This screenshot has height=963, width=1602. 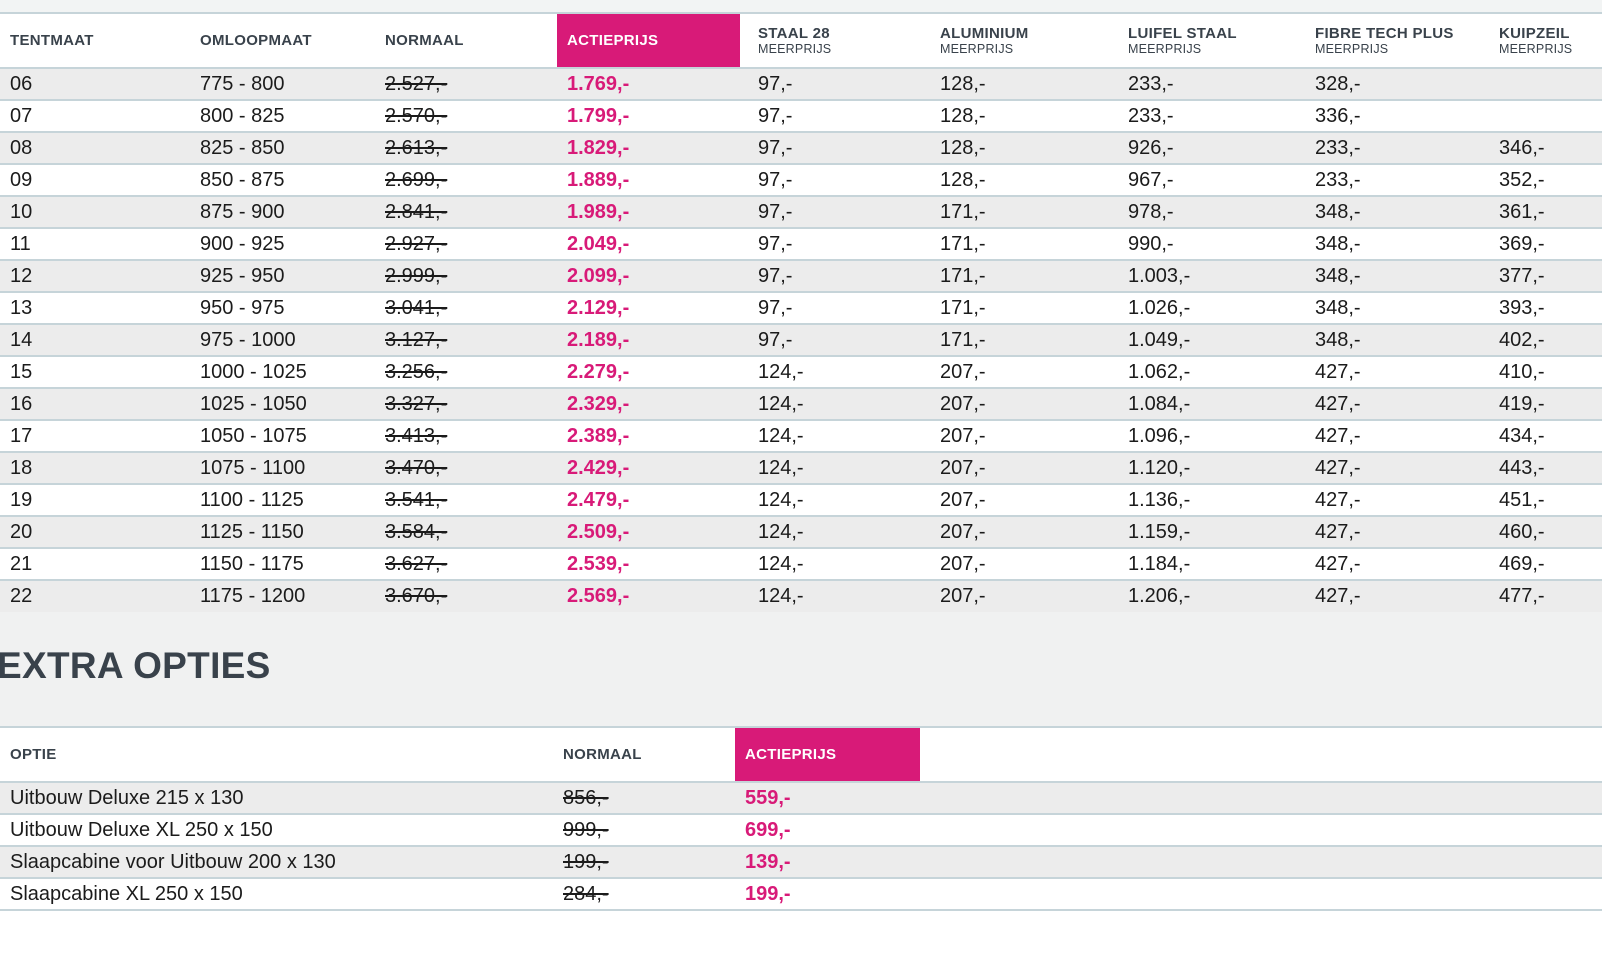 I want to click on cell-actieprijs: 1.799,-, so click(x=648, y=115).